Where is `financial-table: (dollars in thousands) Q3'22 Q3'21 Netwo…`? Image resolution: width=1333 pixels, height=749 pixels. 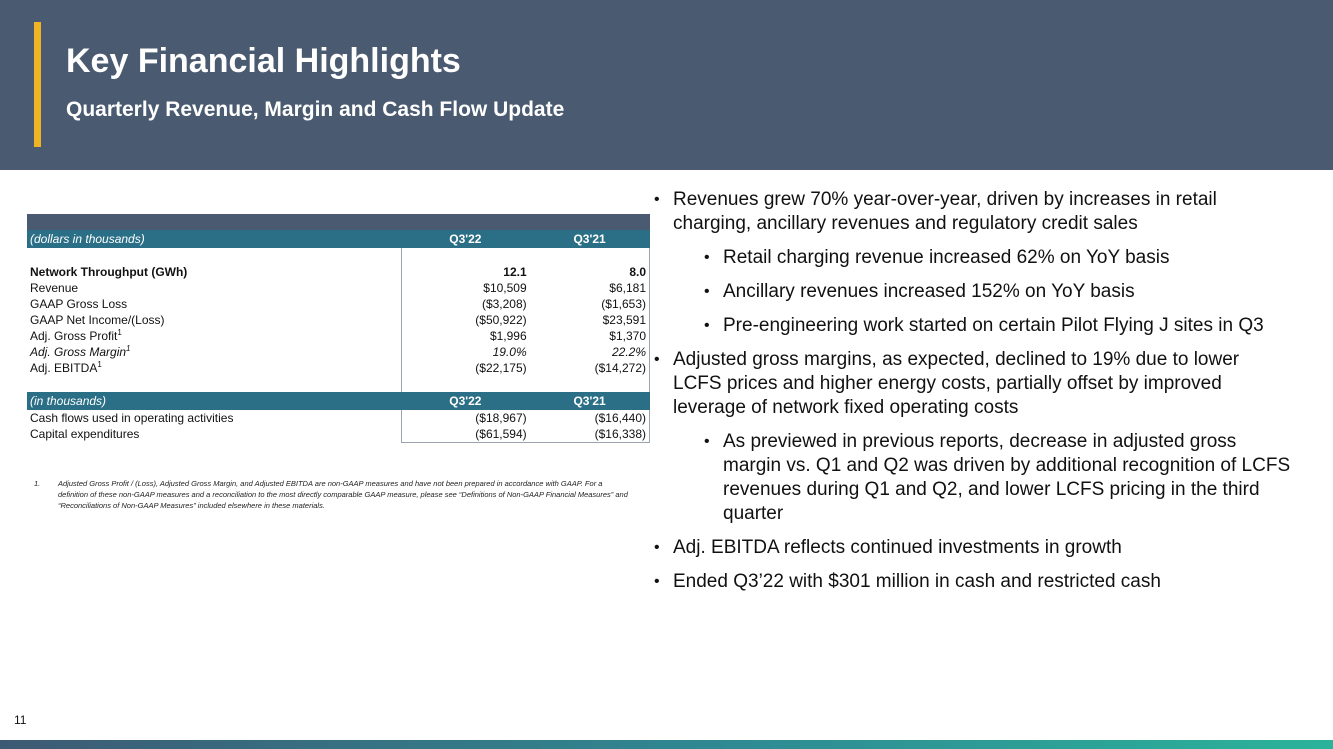
financial-table: (dollars in thousands) Q3'22 Q3'21 Netwo… is located at coordinates (338, 328).